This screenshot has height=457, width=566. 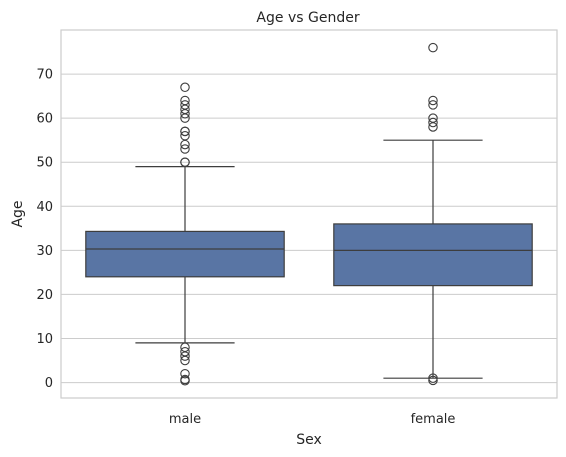 What do you see at coordinates (185, 419) in the screenshot?
I see `x-tick-label: male` at bounding box center [185, 419].